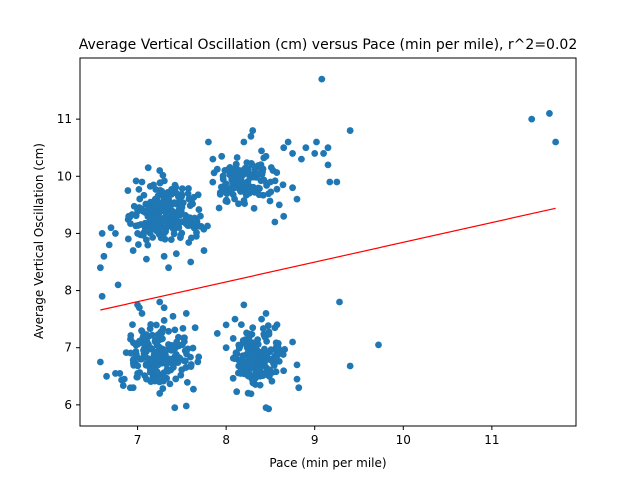  I want to click on x-axis-label: Pace (min per mile), so click(327, 463).